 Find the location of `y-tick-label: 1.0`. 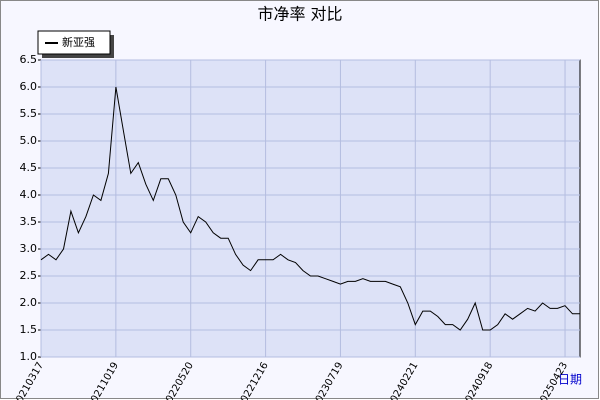

y-tick-label: 1.0 is located at coordinates (29, 356).